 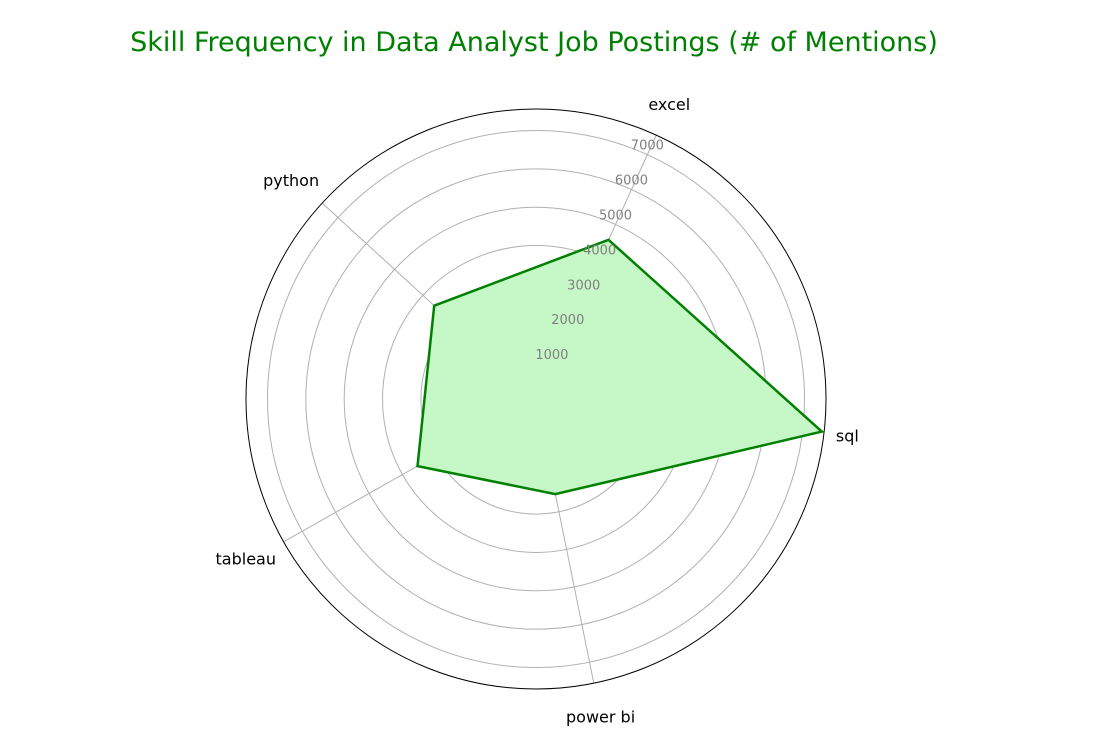 What do you see at coordinates (551, 355) in the screenshot?
I see `r-tick-label: 1000` at bounding box center [551, 355].